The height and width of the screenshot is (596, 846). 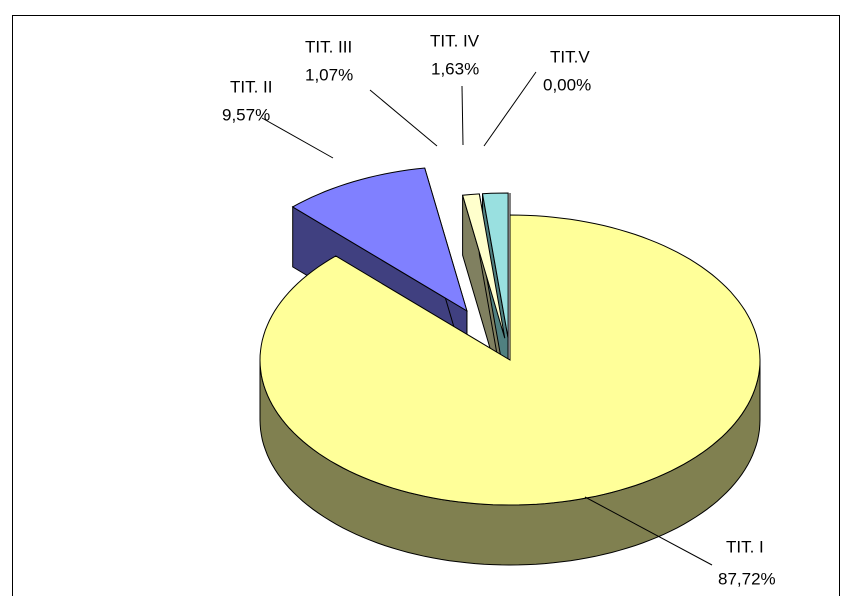 What do you see at coordinates (251, 86) in the screenshot?
I see `slice-label: TIT. II` at bounding box center [251, 86].